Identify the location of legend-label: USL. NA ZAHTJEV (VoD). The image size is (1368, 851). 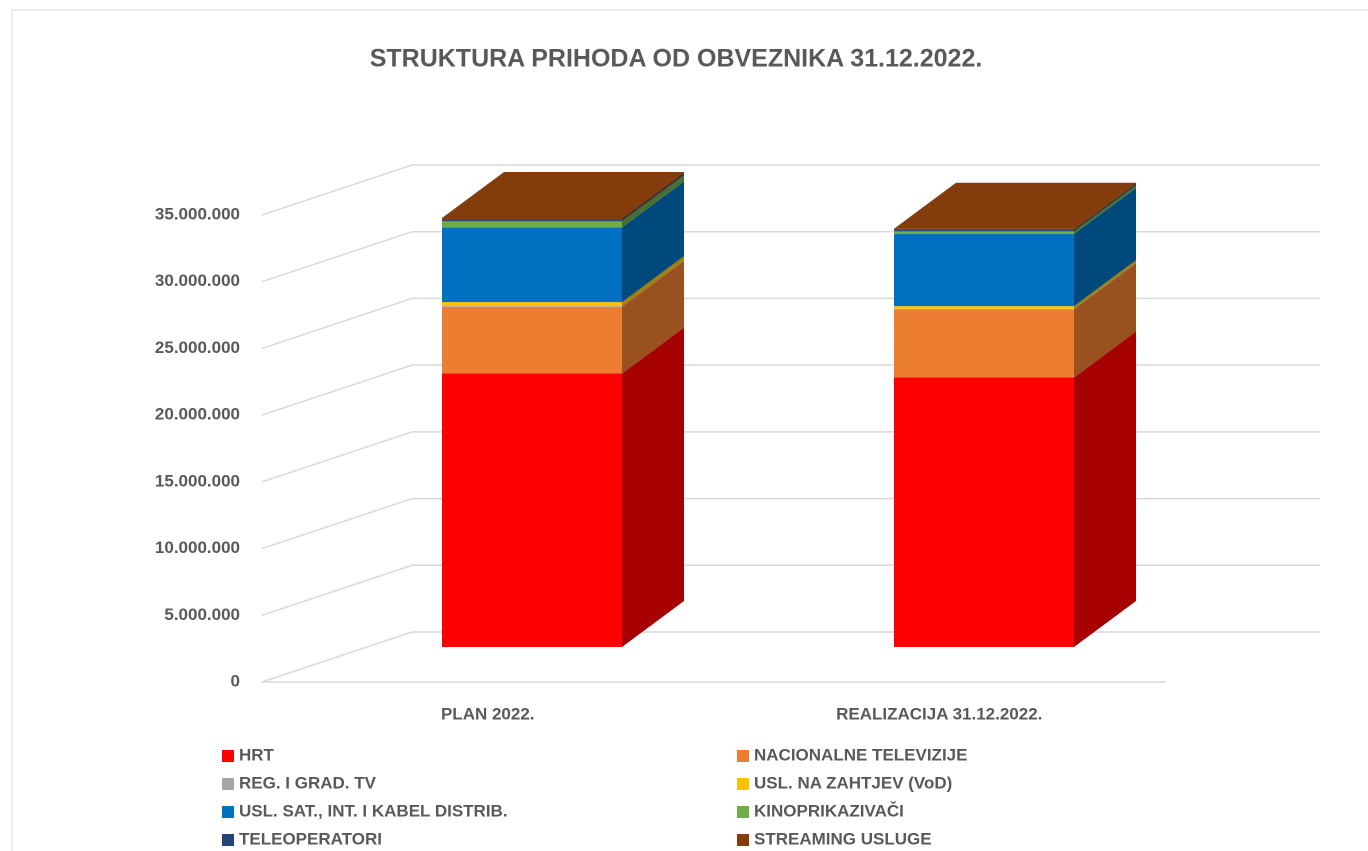
(853, 782).